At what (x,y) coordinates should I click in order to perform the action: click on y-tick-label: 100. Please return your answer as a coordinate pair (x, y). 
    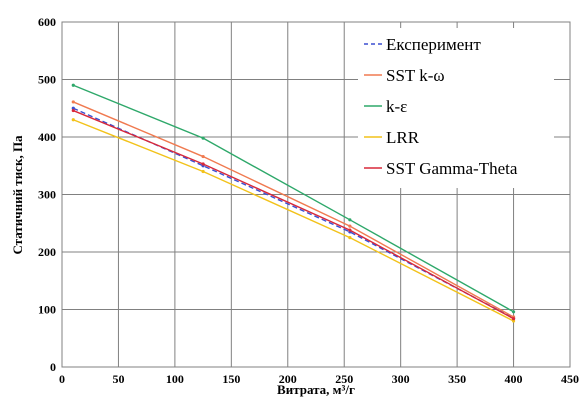
    Looking at the image, I should click on (47, 310).